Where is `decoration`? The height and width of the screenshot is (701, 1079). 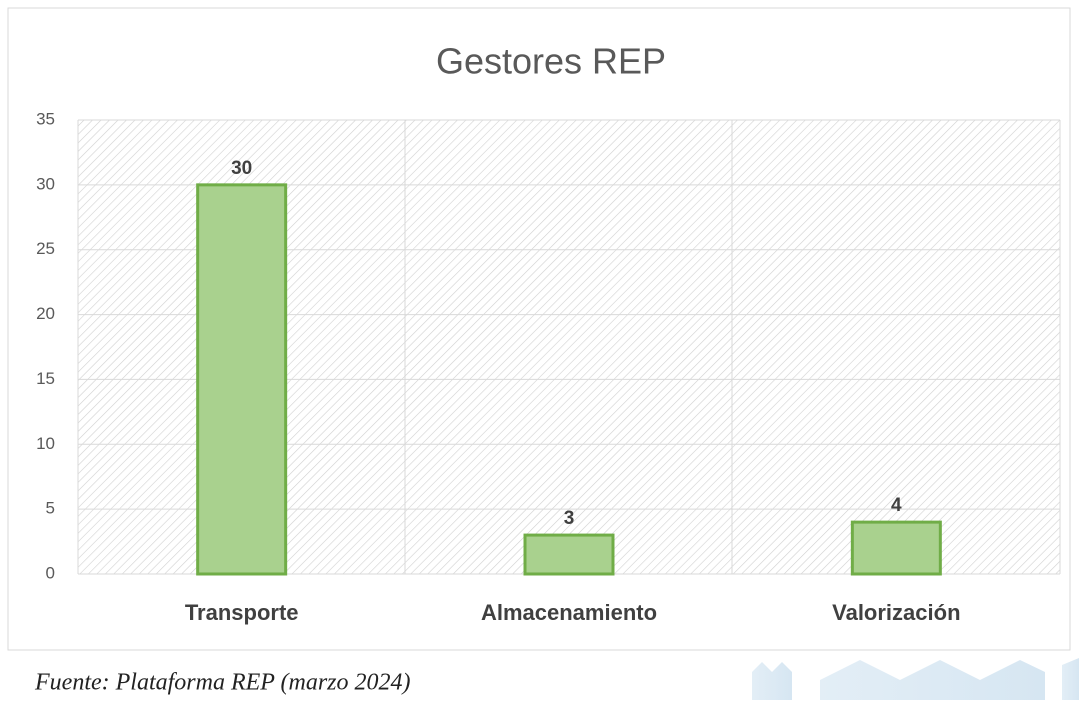
decoration is located at coordinates (915, 679).